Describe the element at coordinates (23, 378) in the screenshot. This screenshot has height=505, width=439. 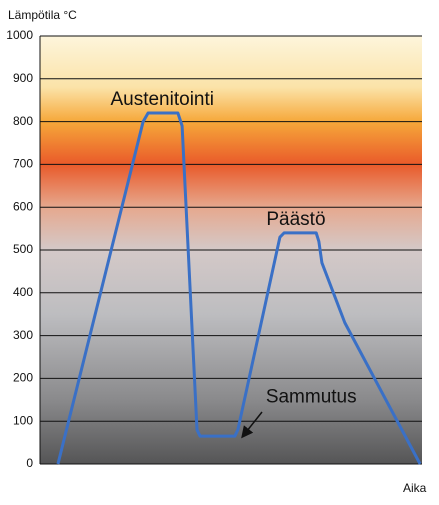
I see `y-tick-label: 200` at that location.